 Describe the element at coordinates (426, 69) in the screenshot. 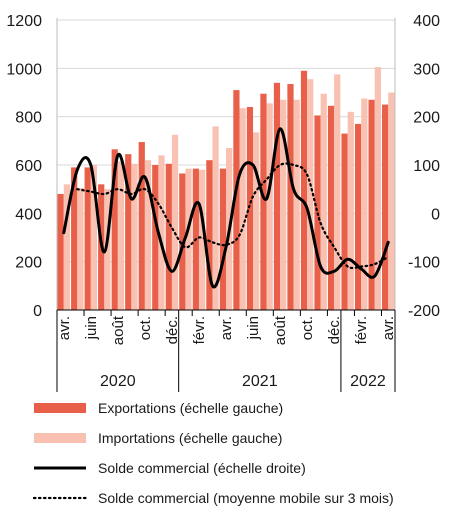

I see `y-right-tick-label: 300` at that location.